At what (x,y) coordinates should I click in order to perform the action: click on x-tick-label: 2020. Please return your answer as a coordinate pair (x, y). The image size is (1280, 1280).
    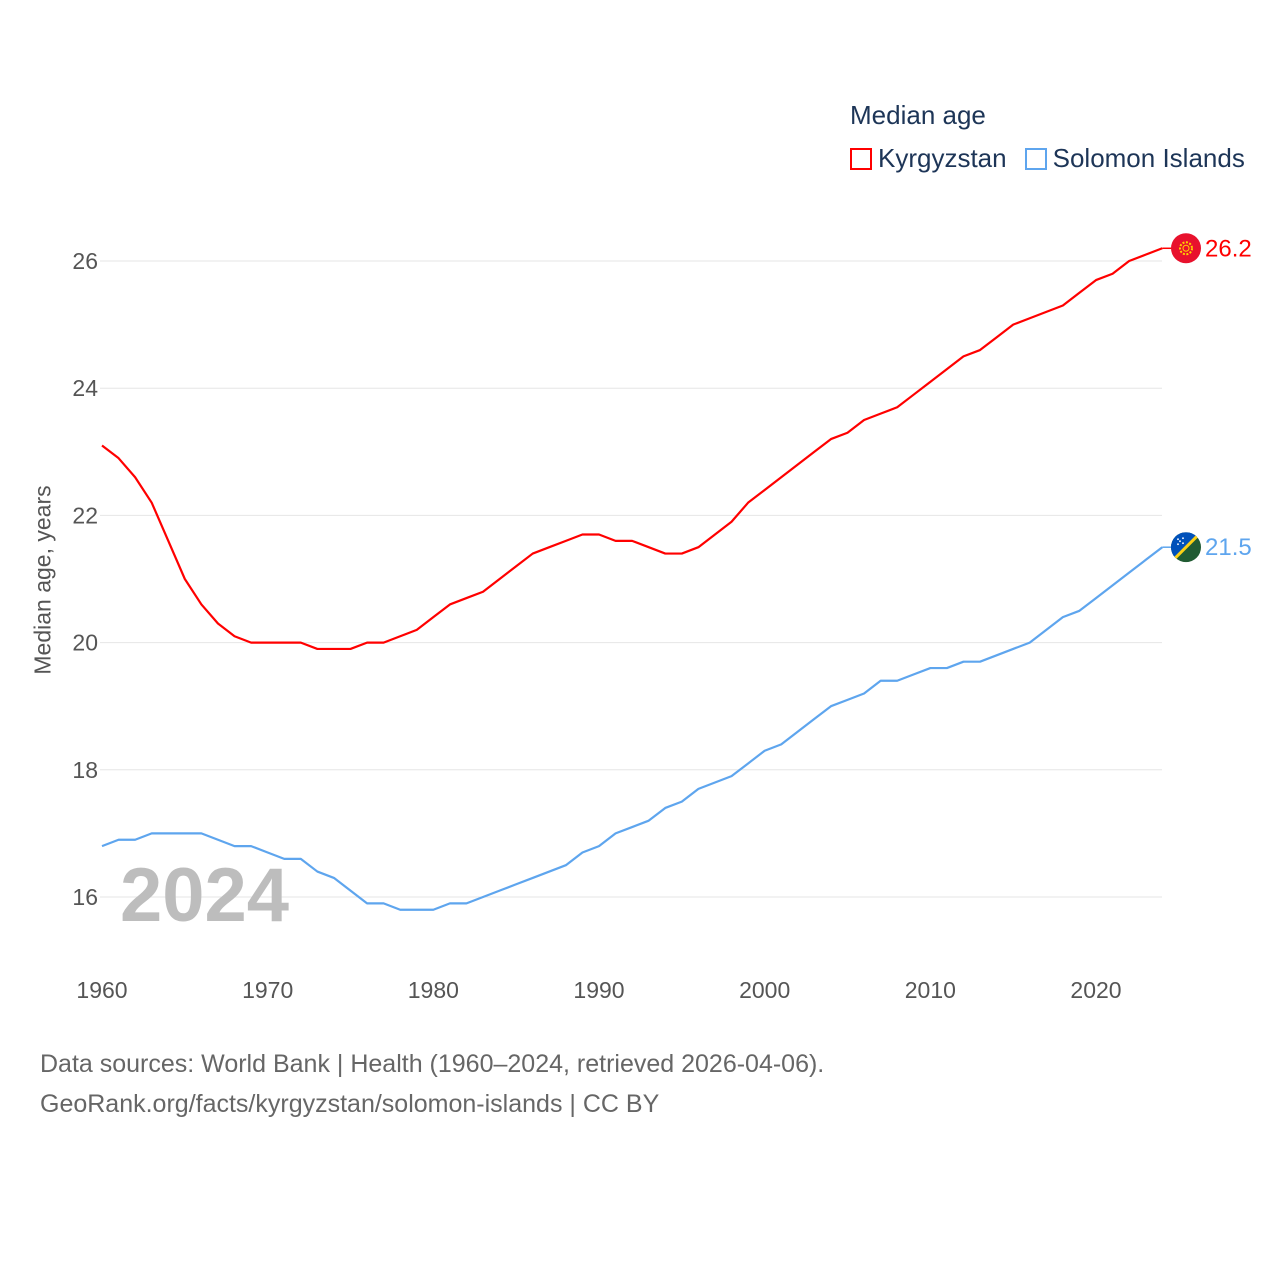
    Looking at the image, I should click on (1095, 990).